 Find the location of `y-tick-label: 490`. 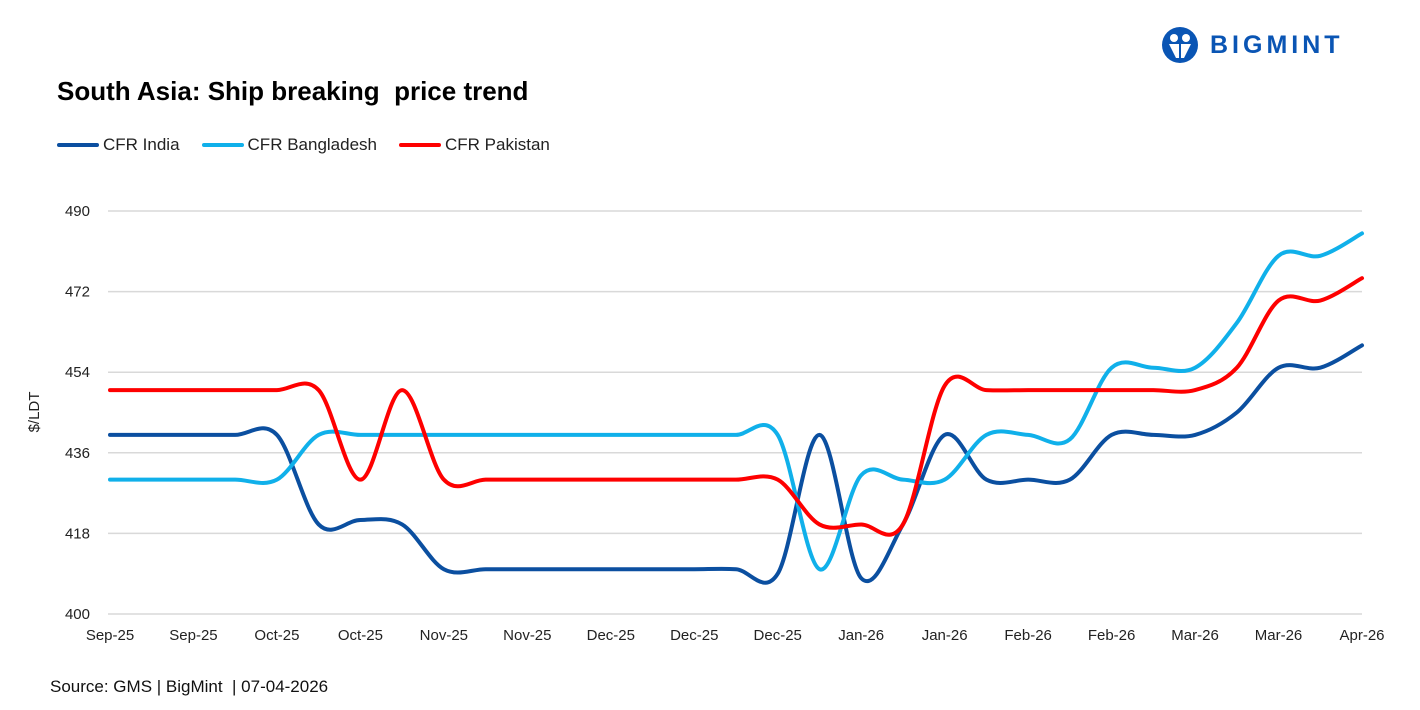

y-tick-label: 490 is located at coordinates (77, 211).